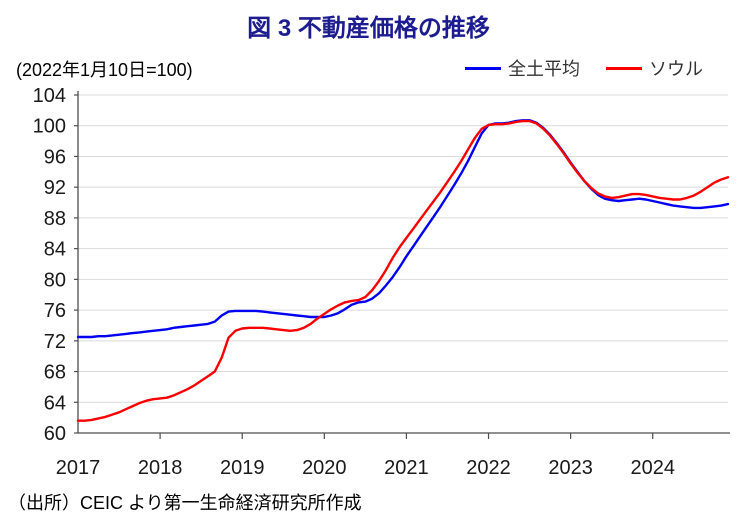  I want to click on x-tick-label-2017: 2017, so click(78, 468).